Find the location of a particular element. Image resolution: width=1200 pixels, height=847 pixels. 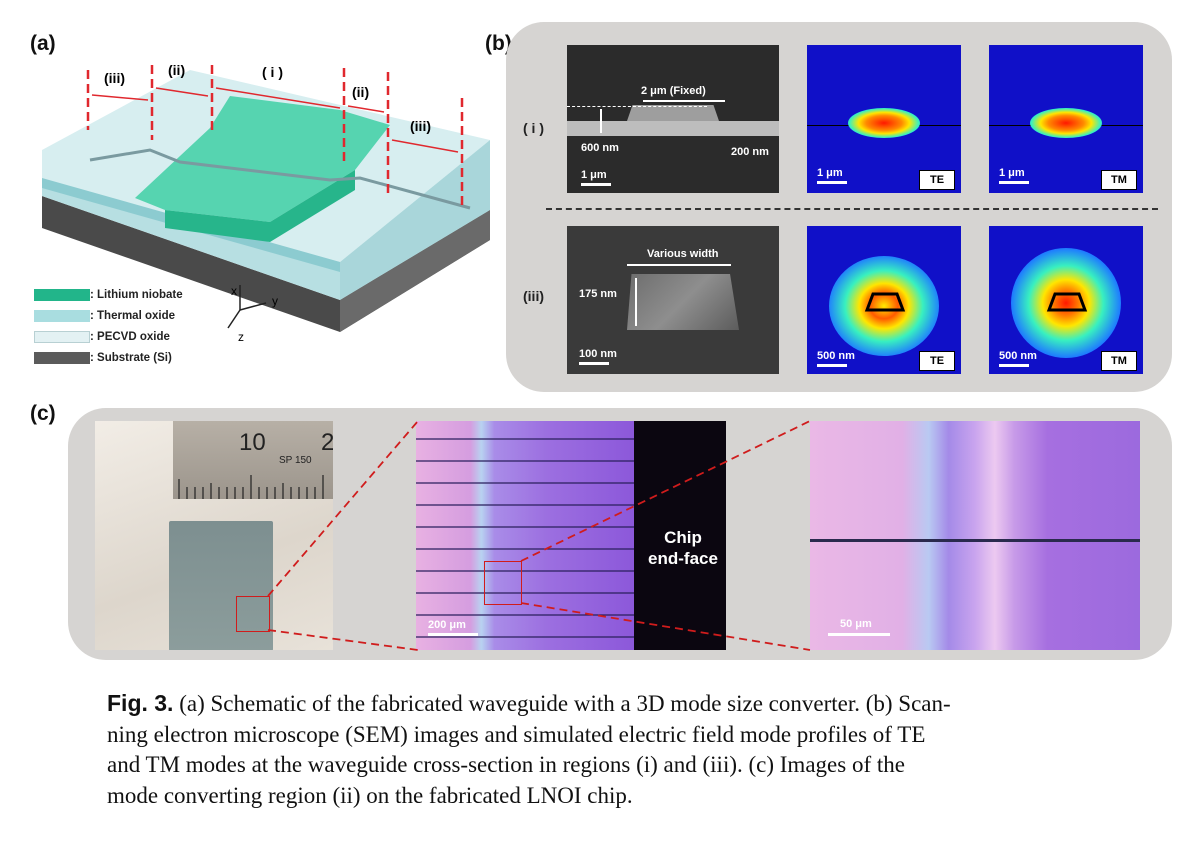

scale-label-200um: 200 μm is located at coordinates (447, 625).